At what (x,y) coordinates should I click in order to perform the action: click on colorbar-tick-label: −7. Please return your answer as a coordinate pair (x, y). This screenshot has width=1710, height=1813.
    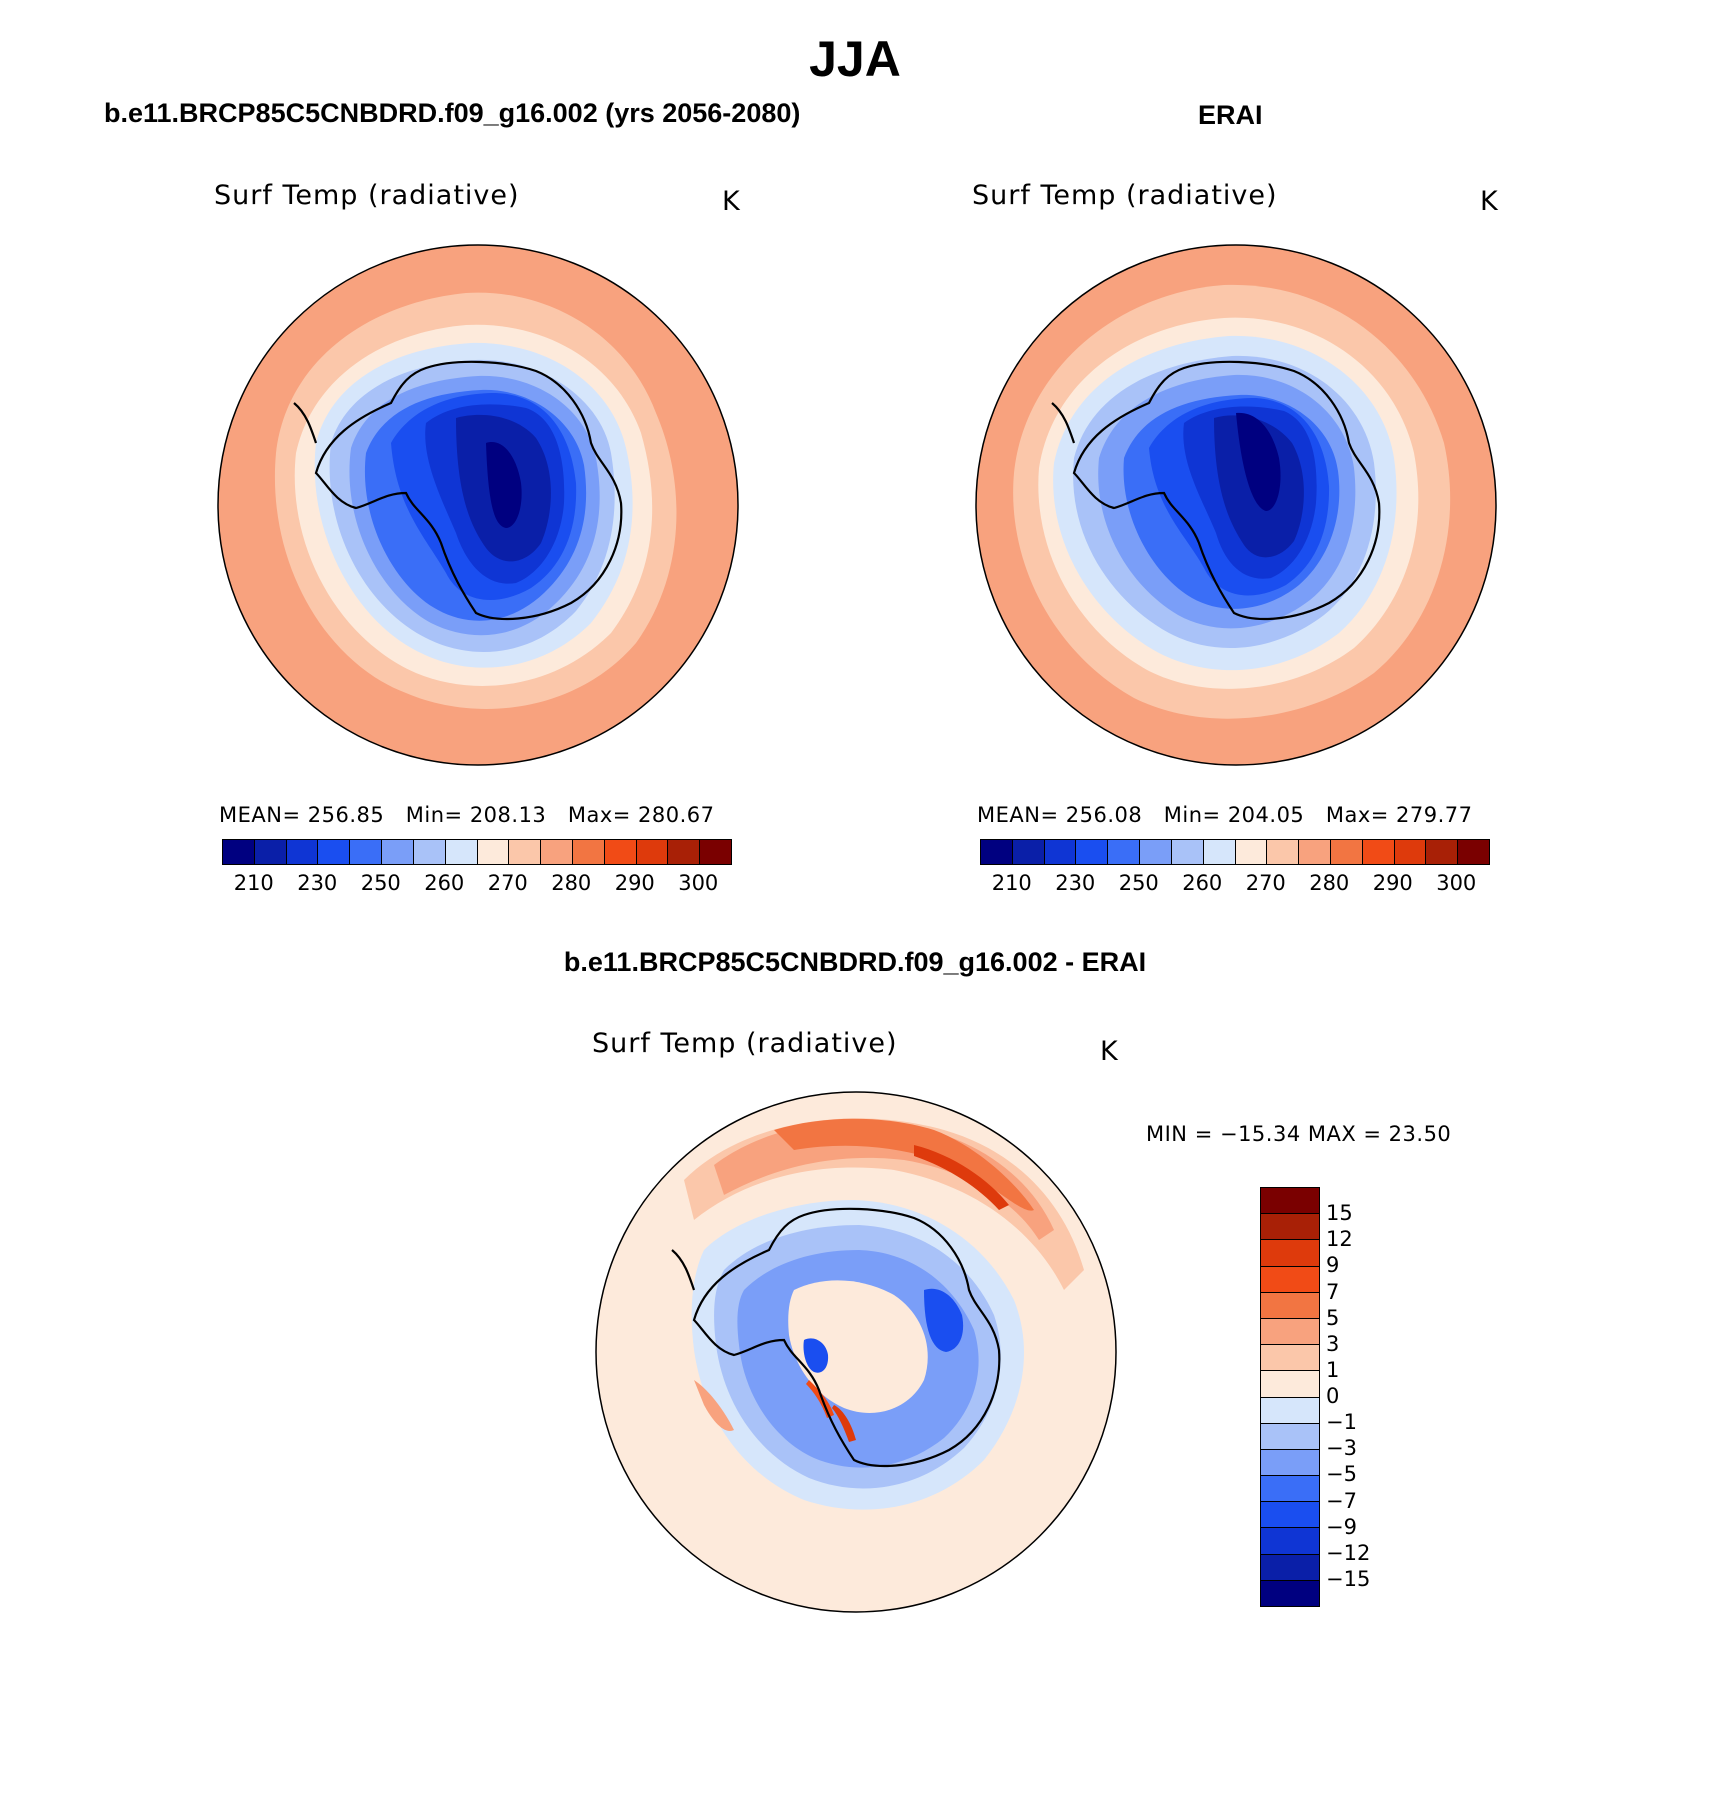
    Looking at the image, I should click on (1341, 1500).